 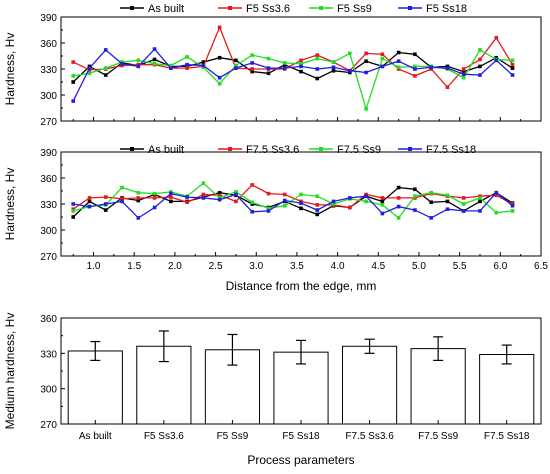 What do you see at coordinates (438, 436) in the screenshot?
I see `x-tick-label: F7.5 Ss9` at bounding box center [438, 436].